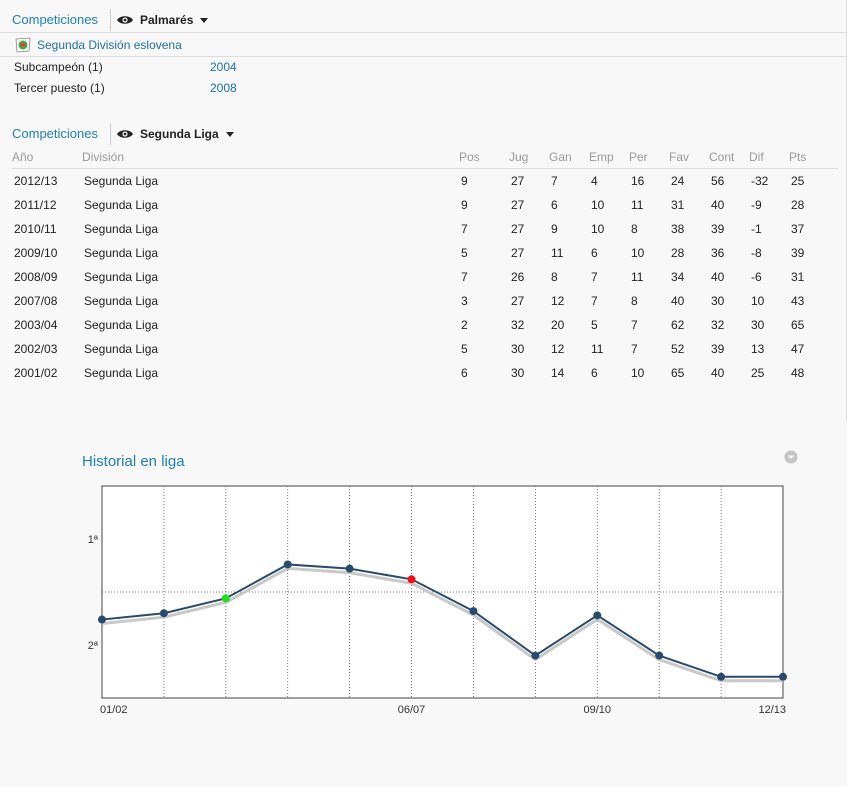 The width and height of the screenshot is (847, 787). What do you see at coordinates (560, 157) in the screenshot?
I see `col-won-header: Gan` at bounding box center [560, 157].